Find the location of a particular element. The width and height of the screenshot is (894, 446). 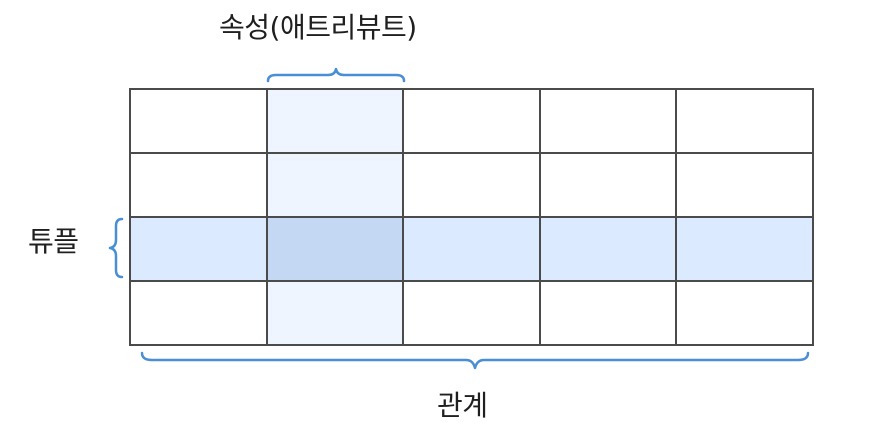

attribute-label: 속성(애트리뷰트) is located at coordinates (318, 27).